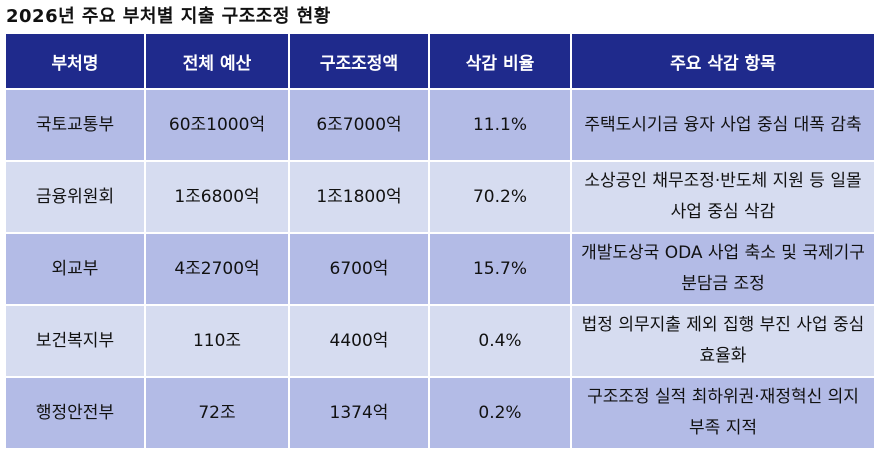  Describe the element at coordinates (217, 413) in the screenshot. I see `cell-total-budget: 72조` at that location.